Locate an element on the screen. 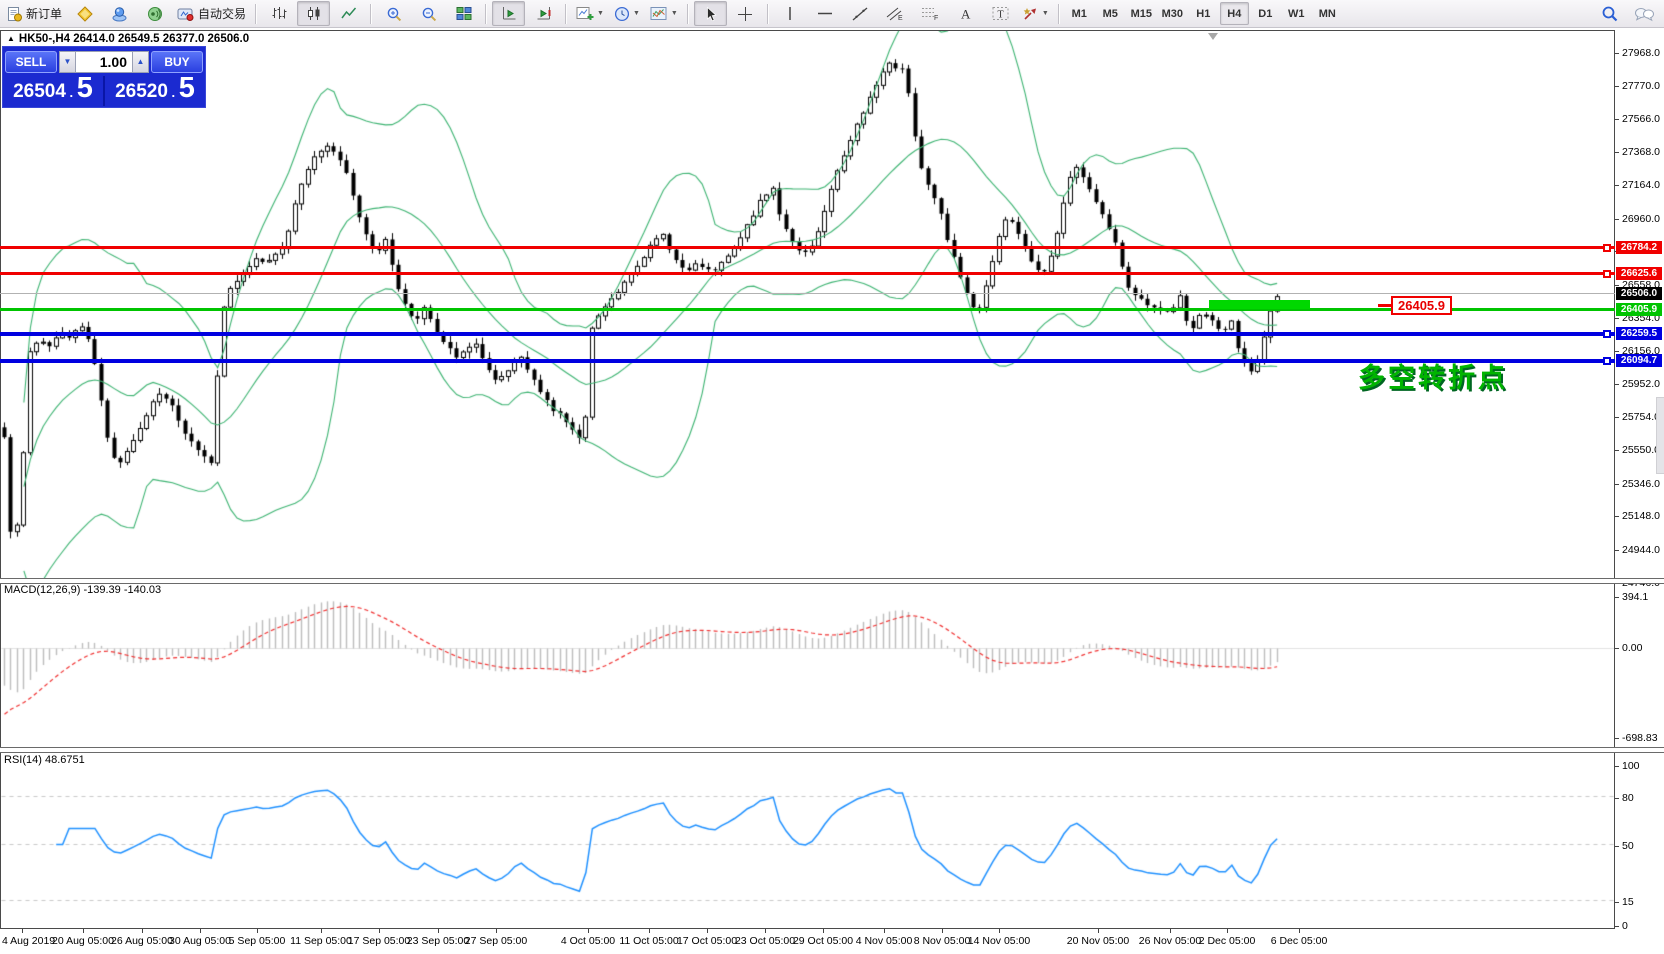 Image resolution: width=1664 pixels, height=954 pixels. tline-icon is located at coordinates (860, 14).